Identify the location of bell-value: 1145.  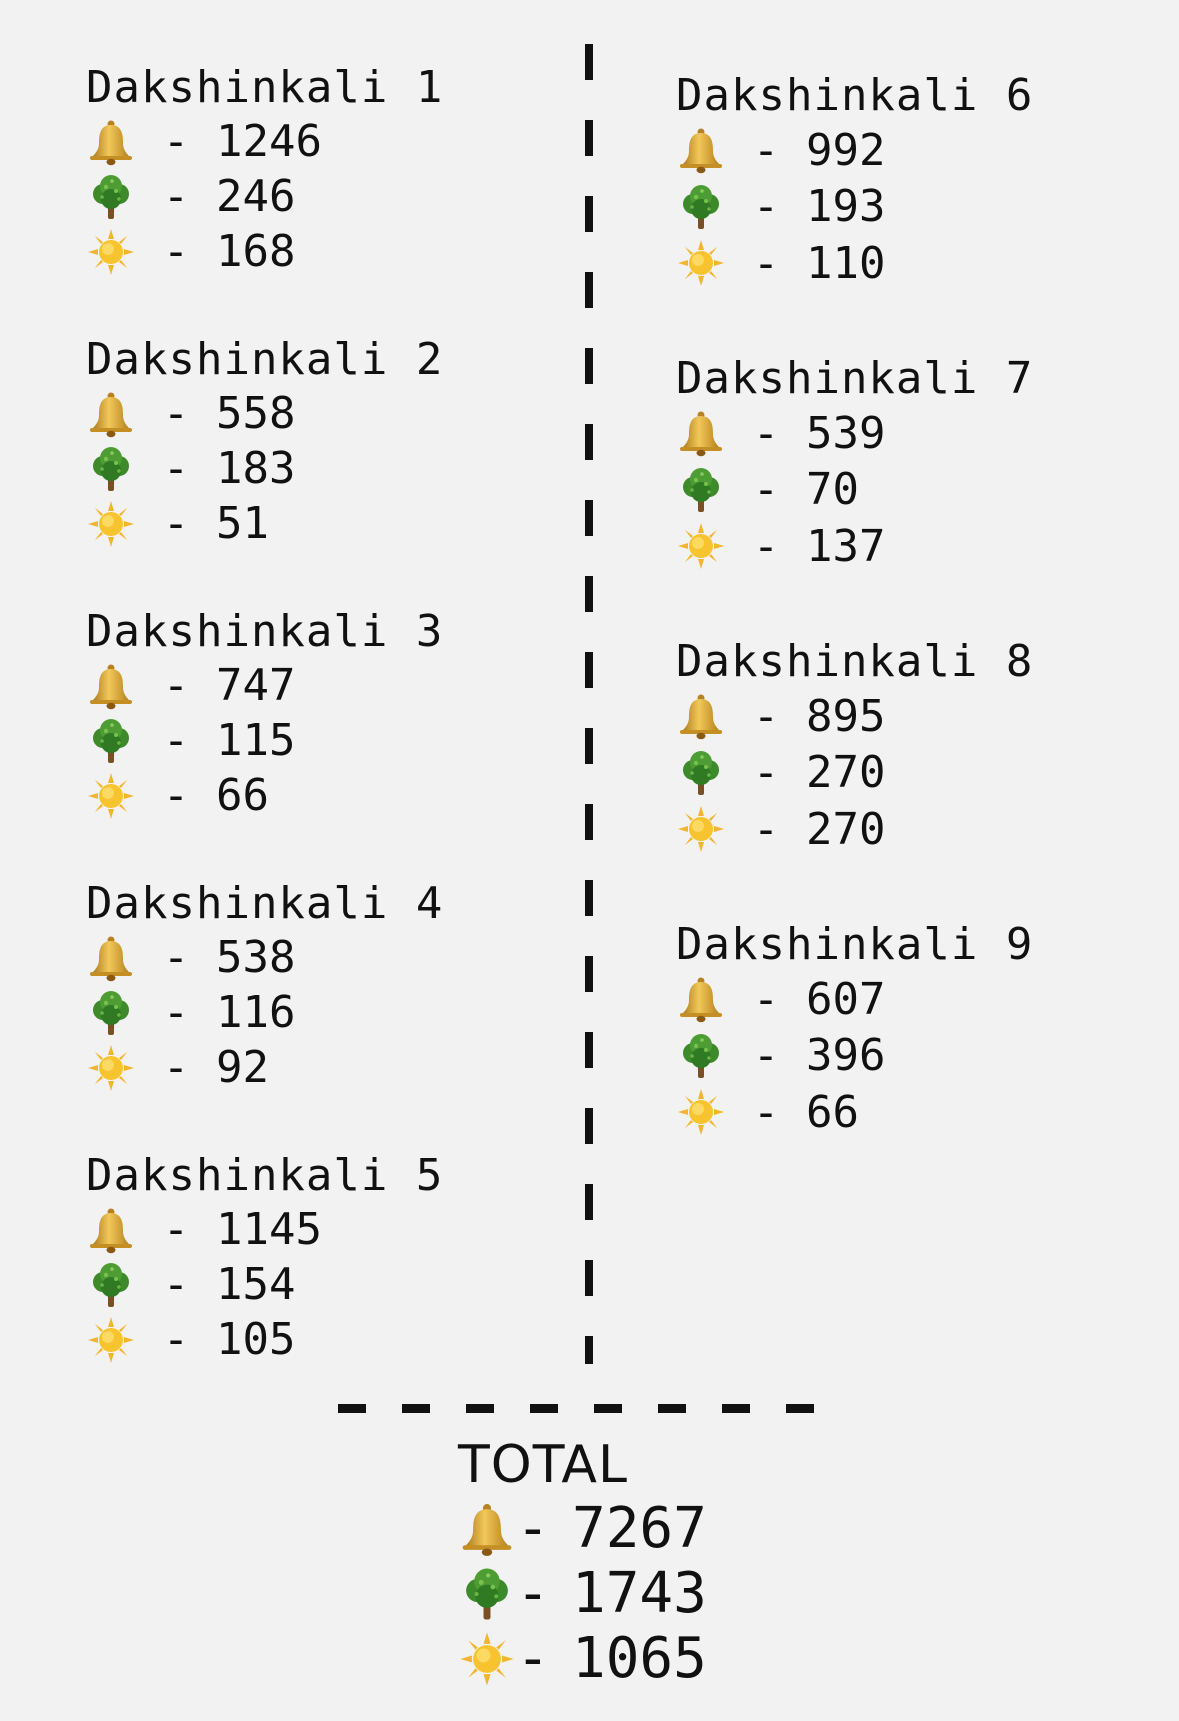
(269, 1229).